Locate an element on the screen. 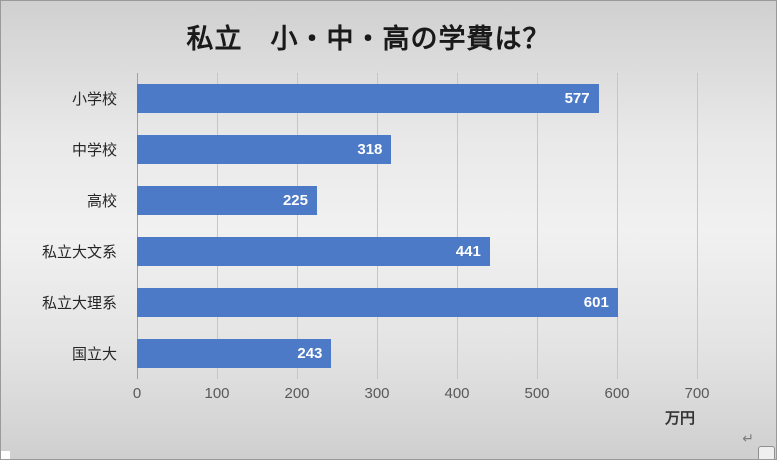 The image size is (777, 460). chart-title: 私立 小・中・高の学費は？ is located at coordinates (368, 39).